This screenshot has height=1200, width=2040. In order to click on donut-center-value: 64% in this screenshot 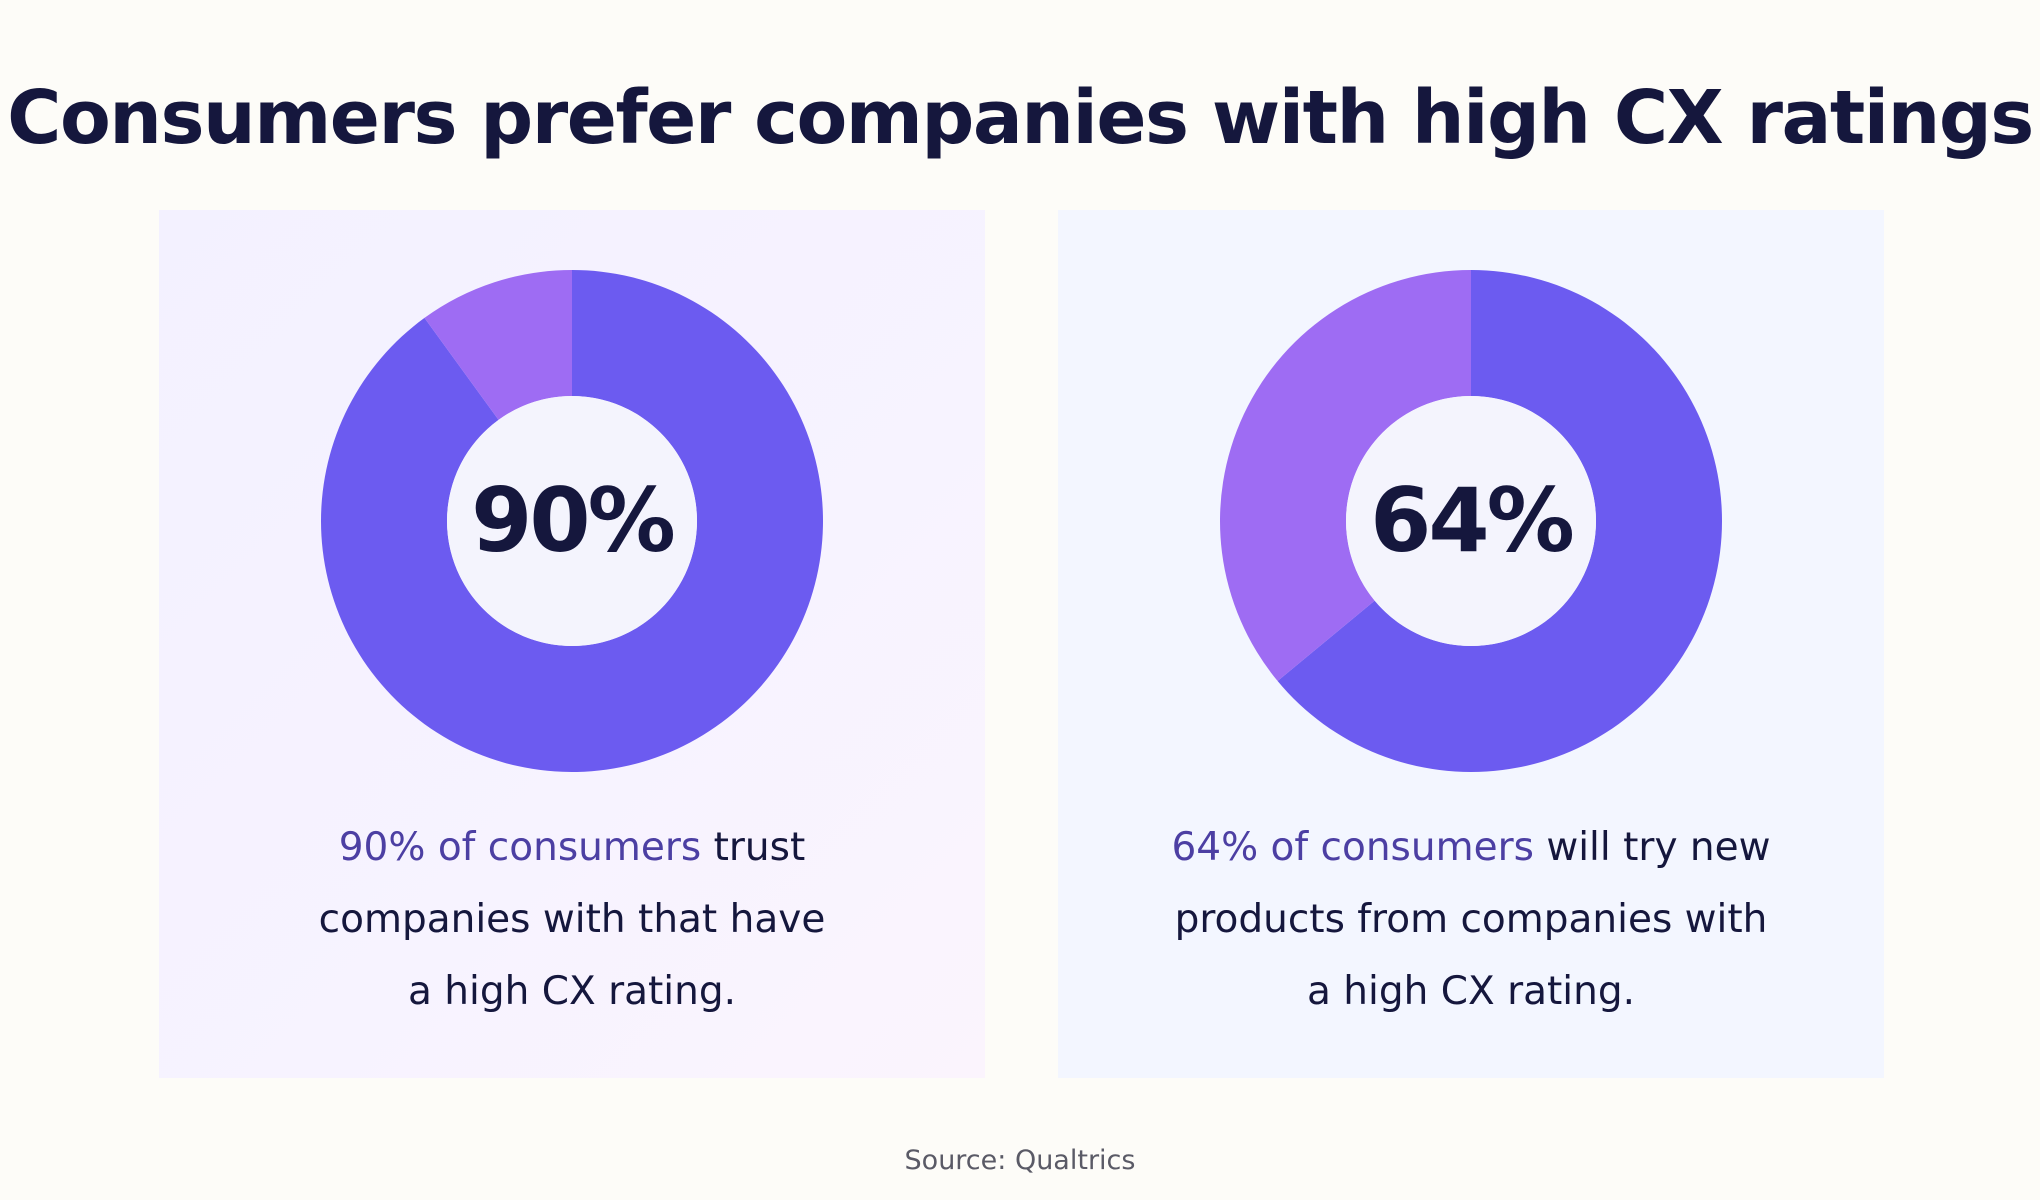, I will do `click(1472, 520)`.